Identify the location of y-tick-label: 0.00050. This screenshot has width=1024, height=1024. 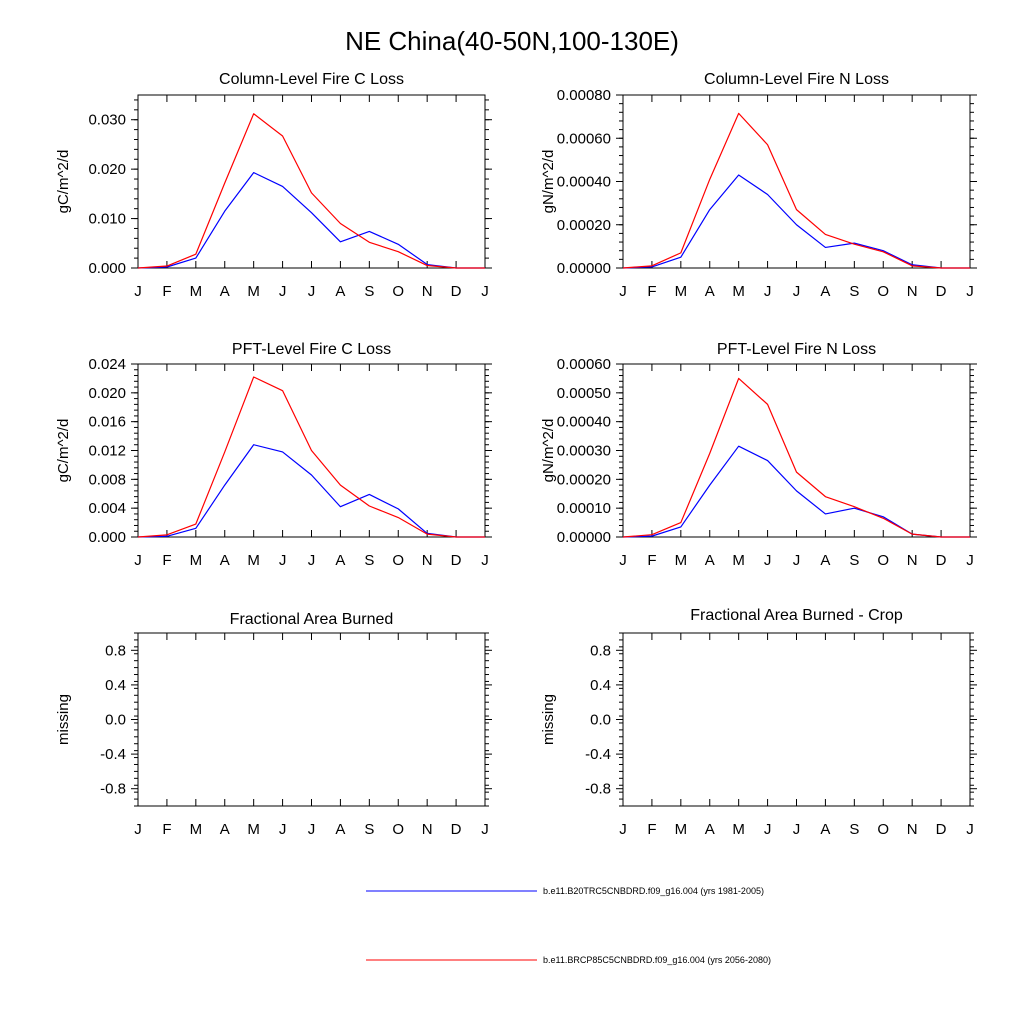
(584, 393).